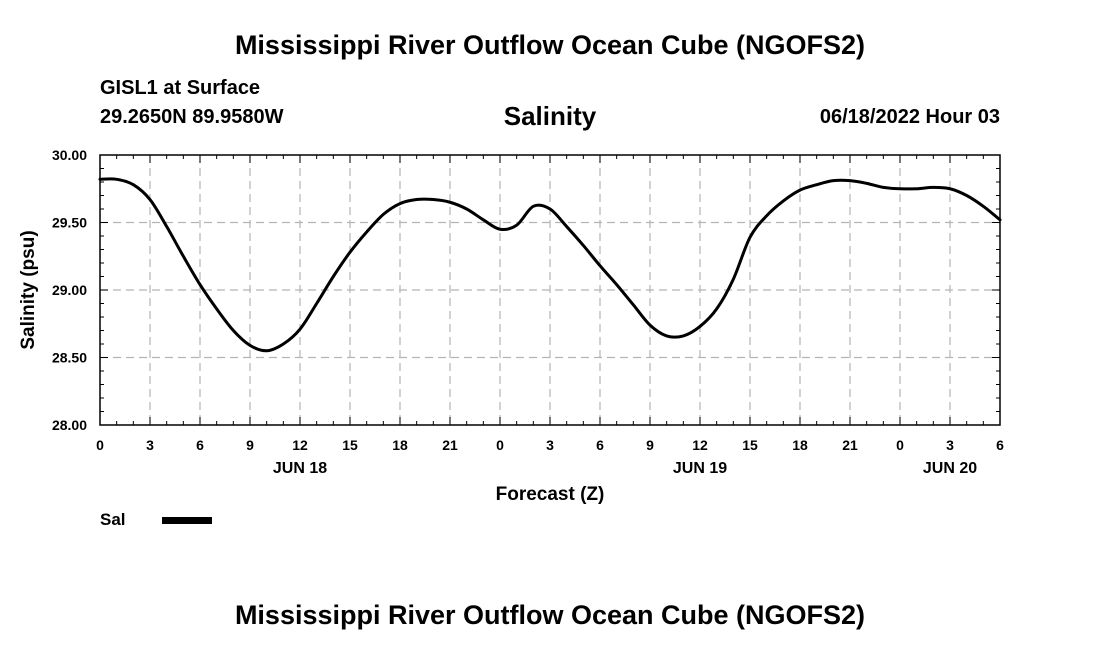 The height and width of the screenshot is (650, 1100). What do you see at coordinates (69, 155) in the screenshot?
I see `y-tick-label: 30.00` at bounding box center [69, 155].